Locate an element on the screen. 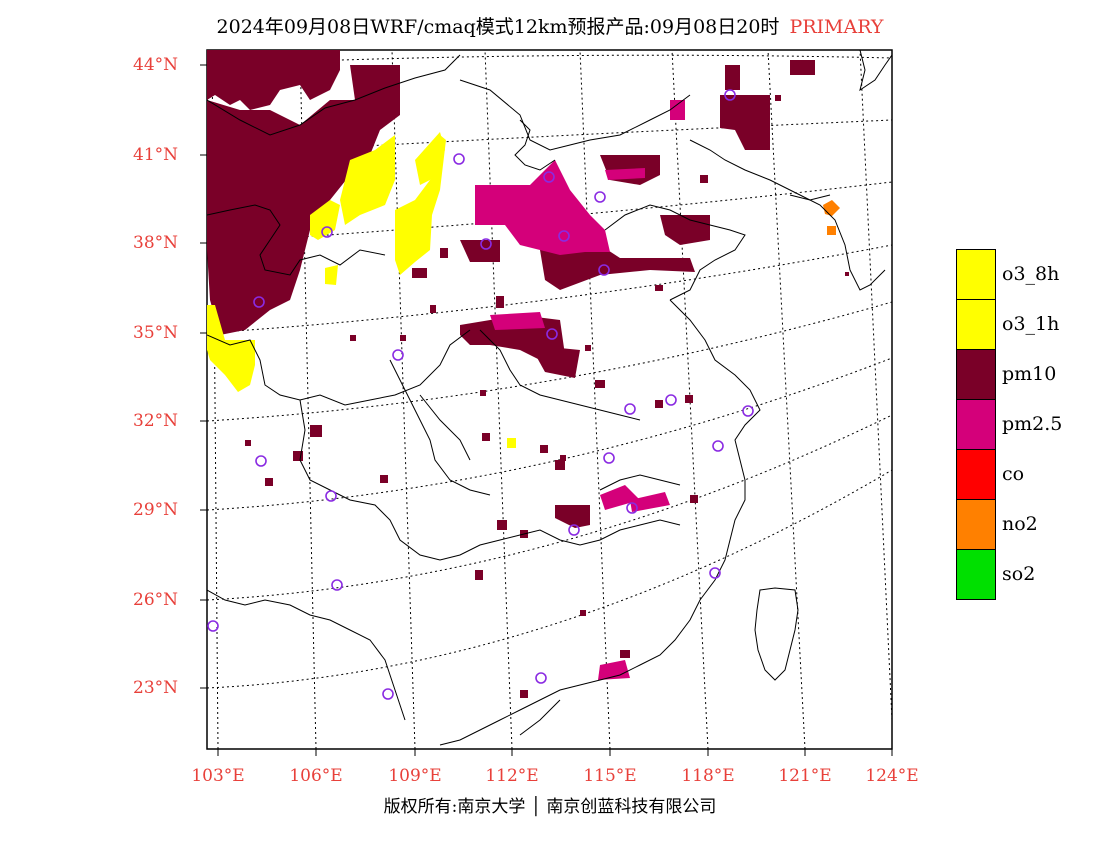  lat-label-35: 35°N is located at coordinates (156, 333).